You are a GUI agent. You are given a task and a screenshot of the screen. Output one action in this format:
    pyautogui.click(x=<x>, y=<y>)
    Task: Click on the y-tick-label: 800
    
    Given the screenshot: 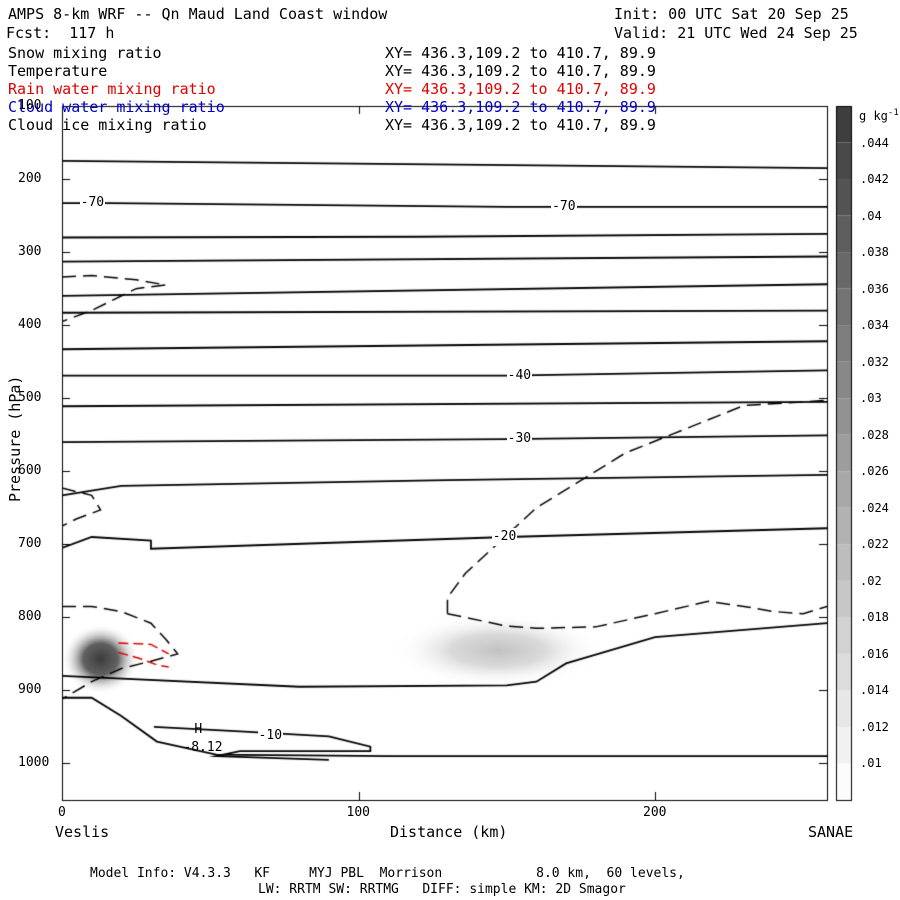 What is the action you would take?
    pyautogui.click(x=30, y=617)
    